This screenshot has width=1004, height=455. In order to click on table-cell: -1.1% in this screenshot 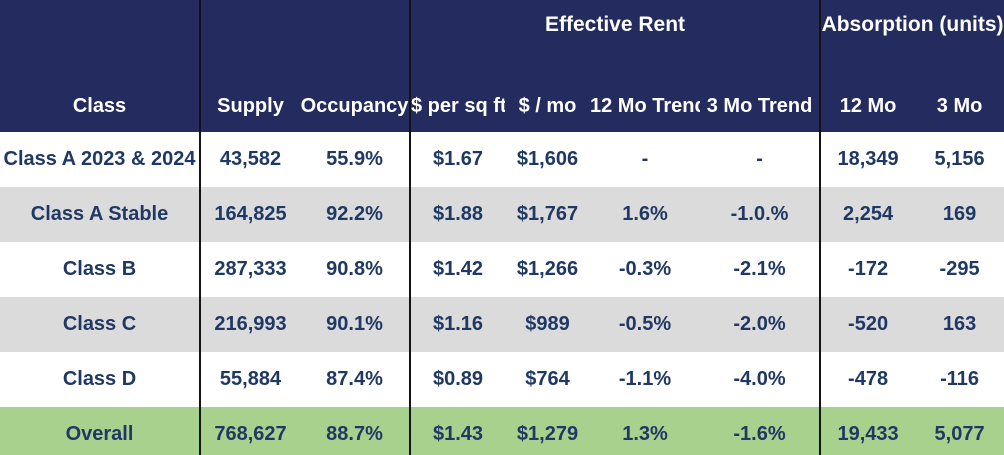, I will do `click(645, 379)`.